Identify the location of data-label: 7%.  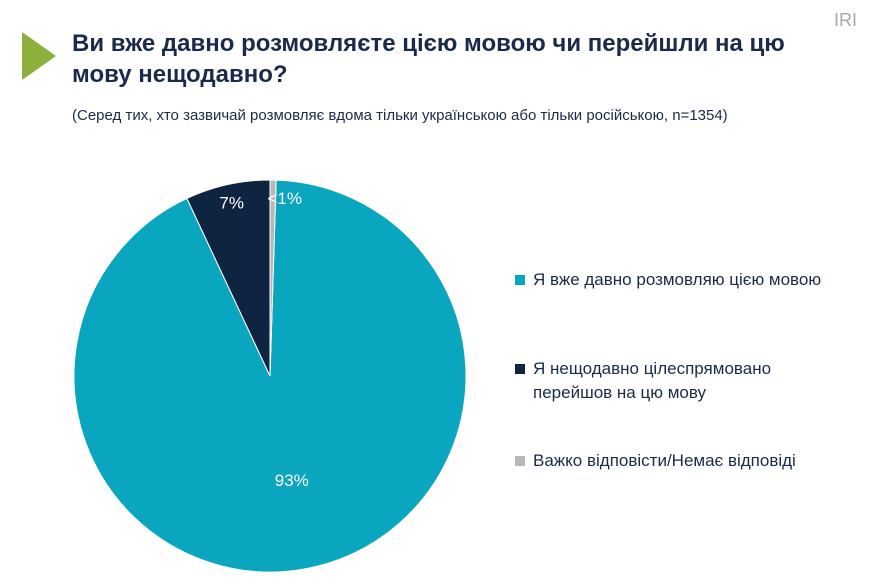
(231, 202).